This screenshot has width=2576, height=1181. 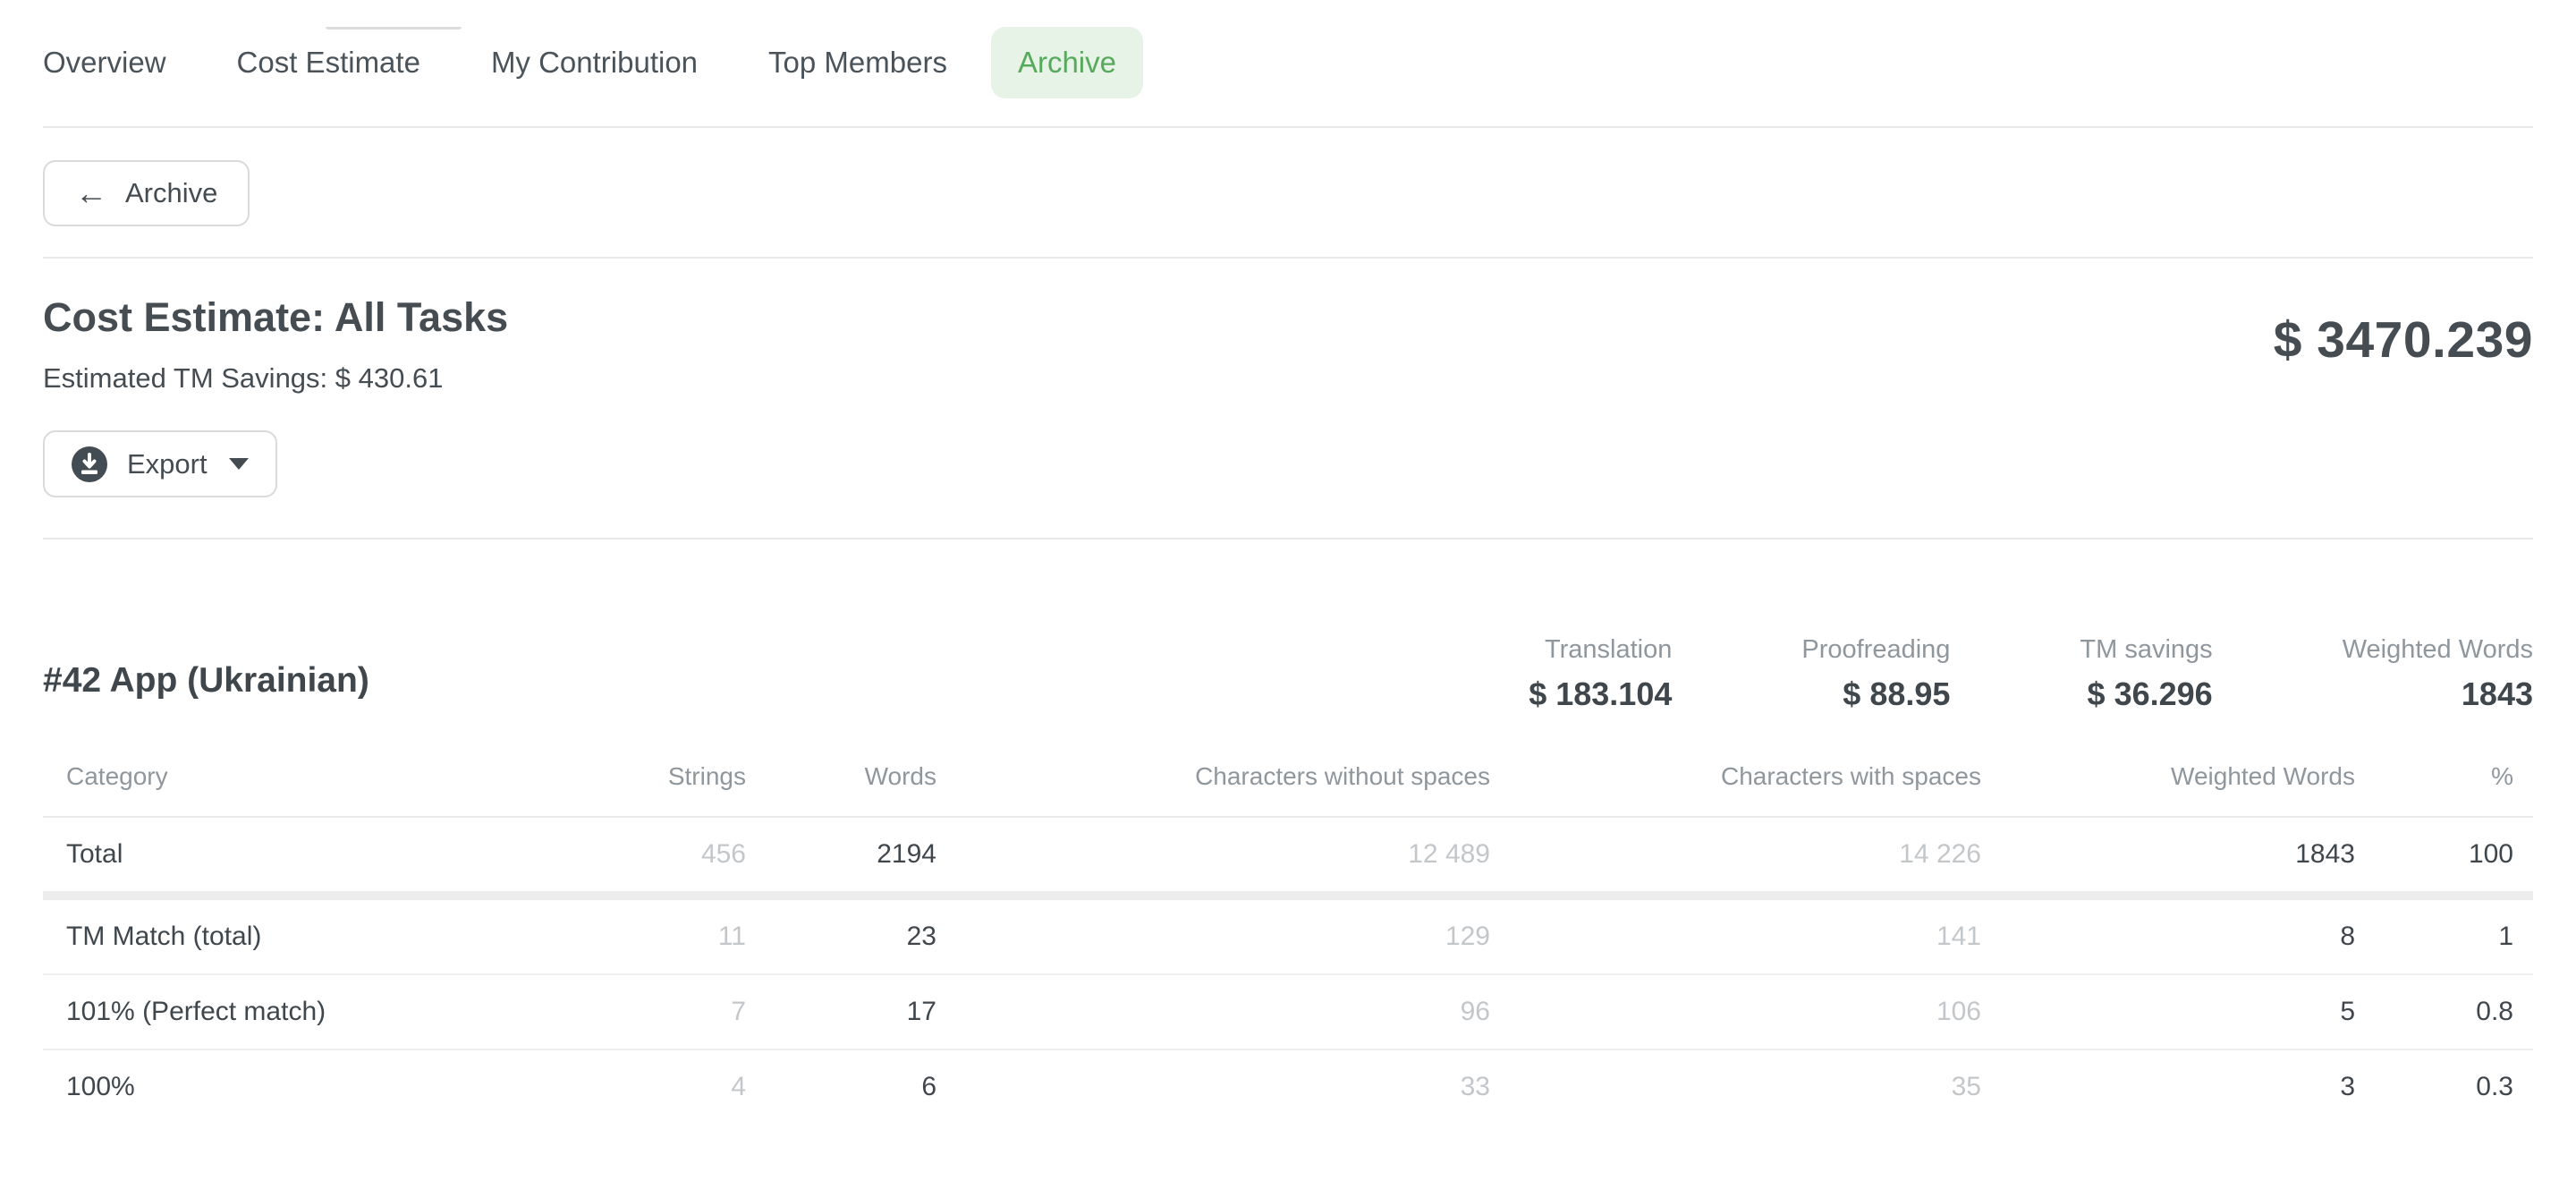 What do you see at coordinates (1735, 765) in the screenshot?
I see `column-header-chars-with-spaces: Characters with spaces` at bounding box center [1735, 765].